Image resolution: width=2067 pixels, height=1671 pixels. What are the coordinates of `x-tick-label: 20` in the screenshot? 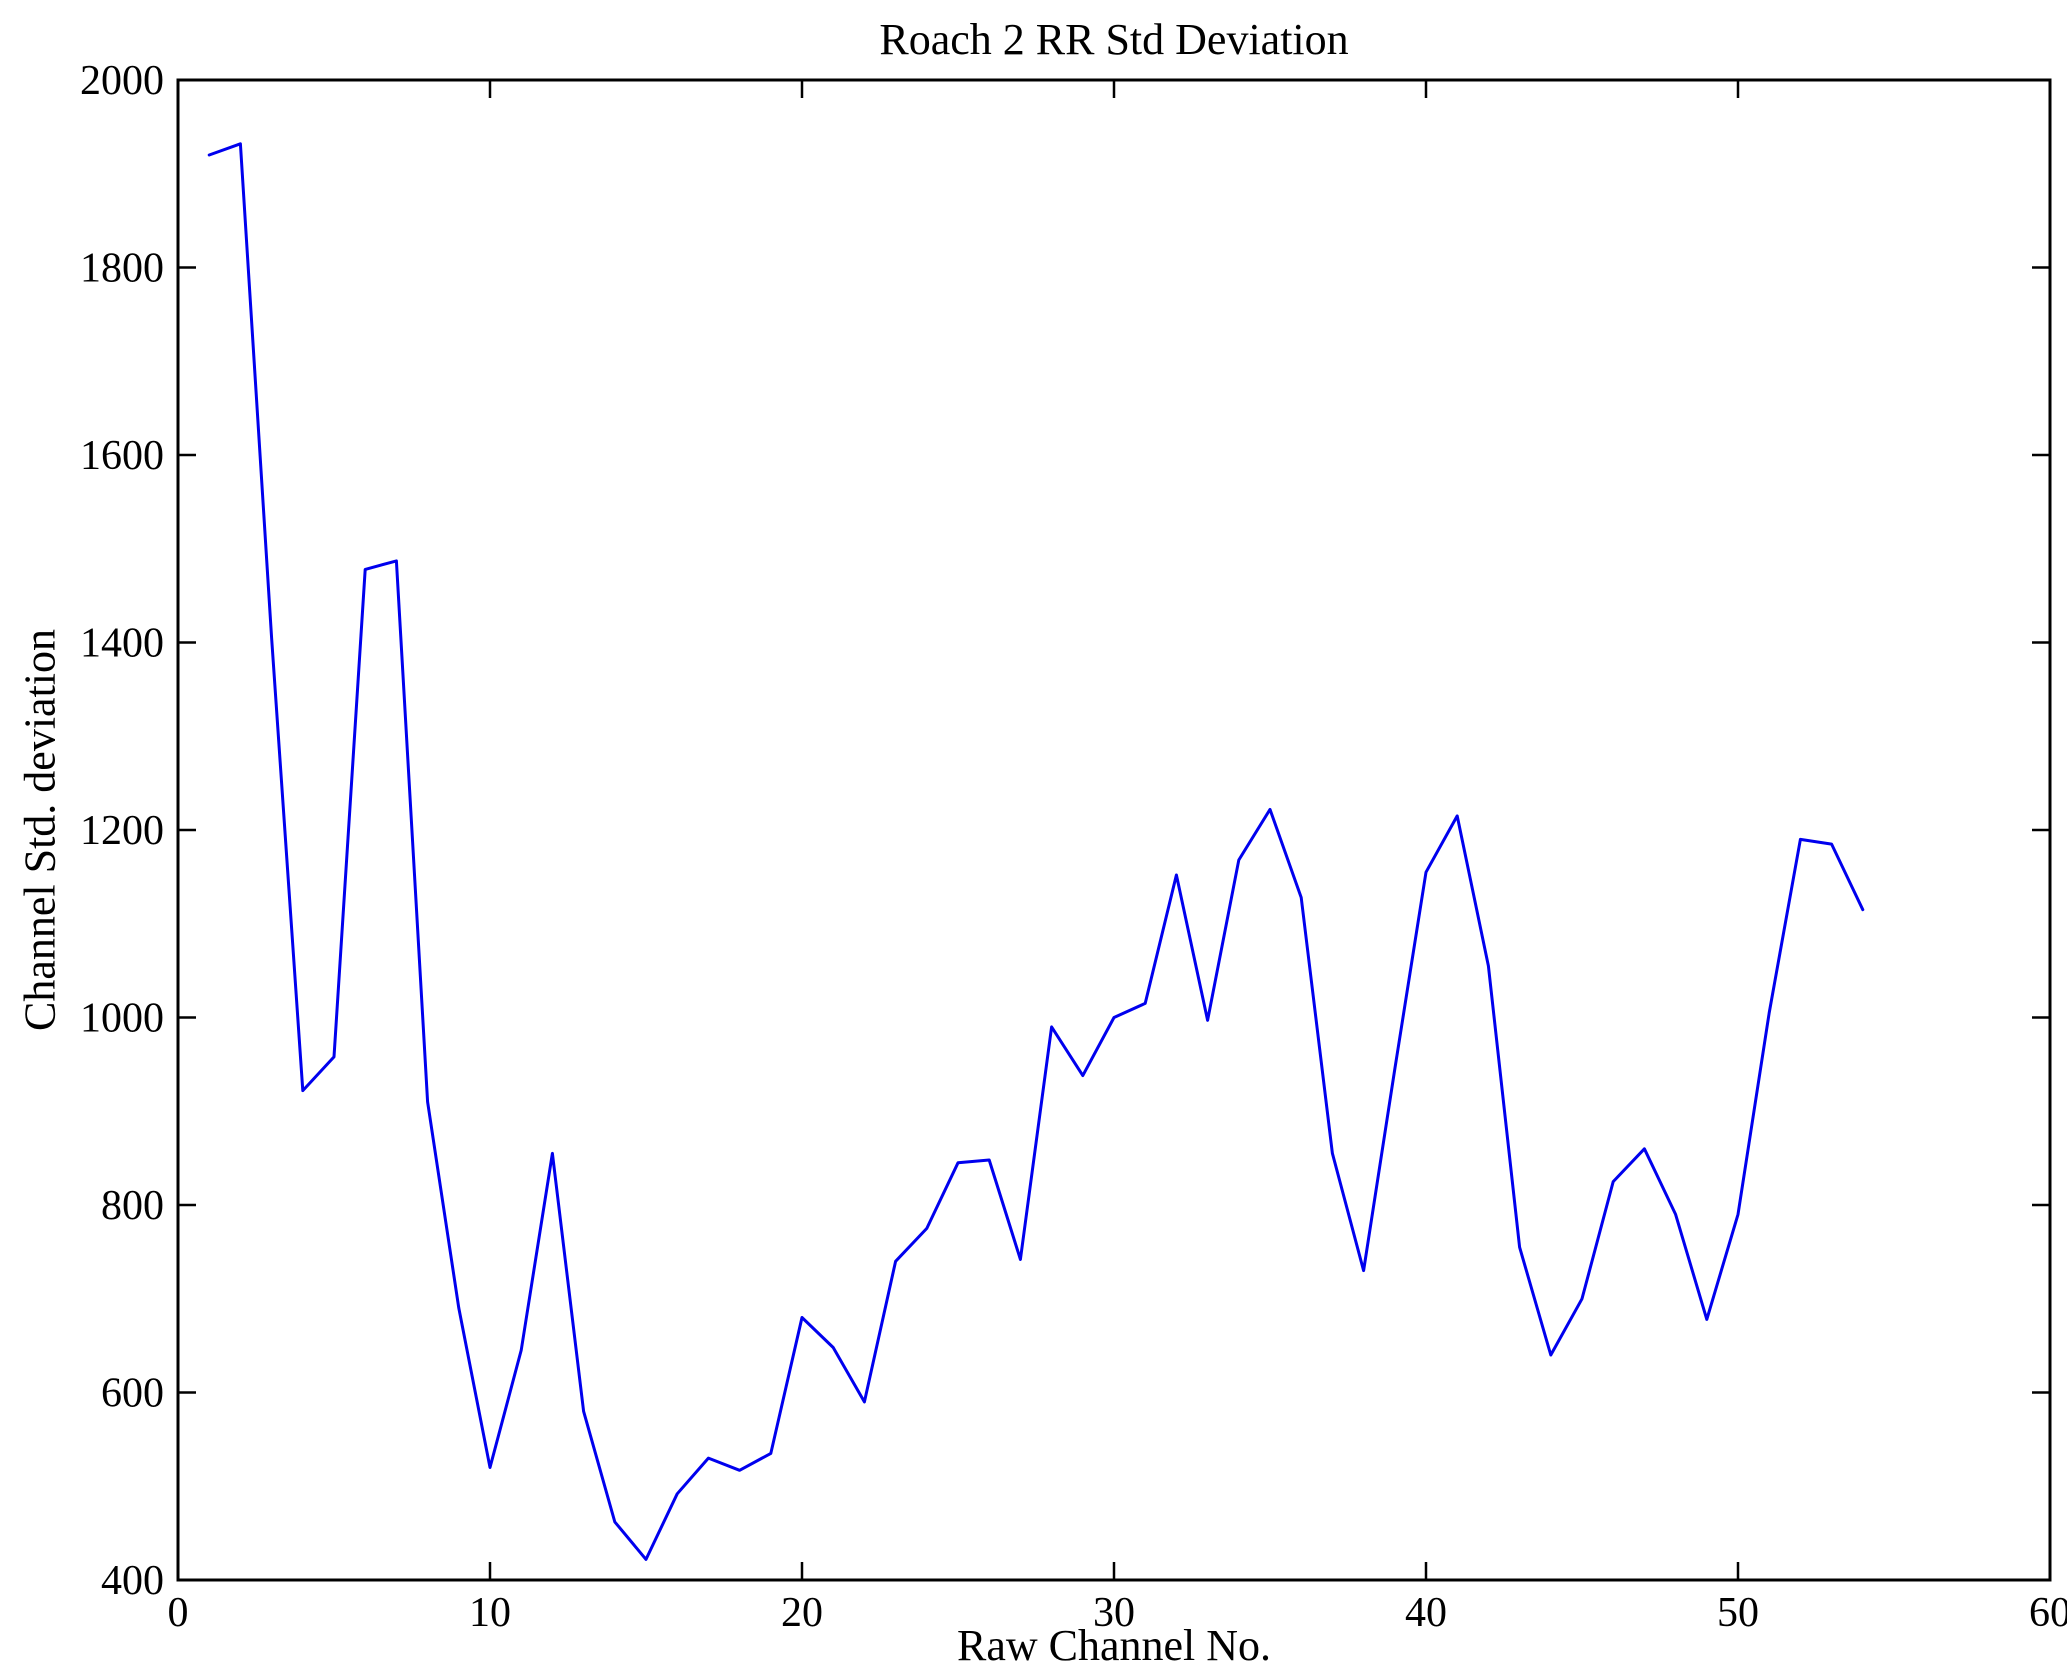 It's located at (802, 1613).